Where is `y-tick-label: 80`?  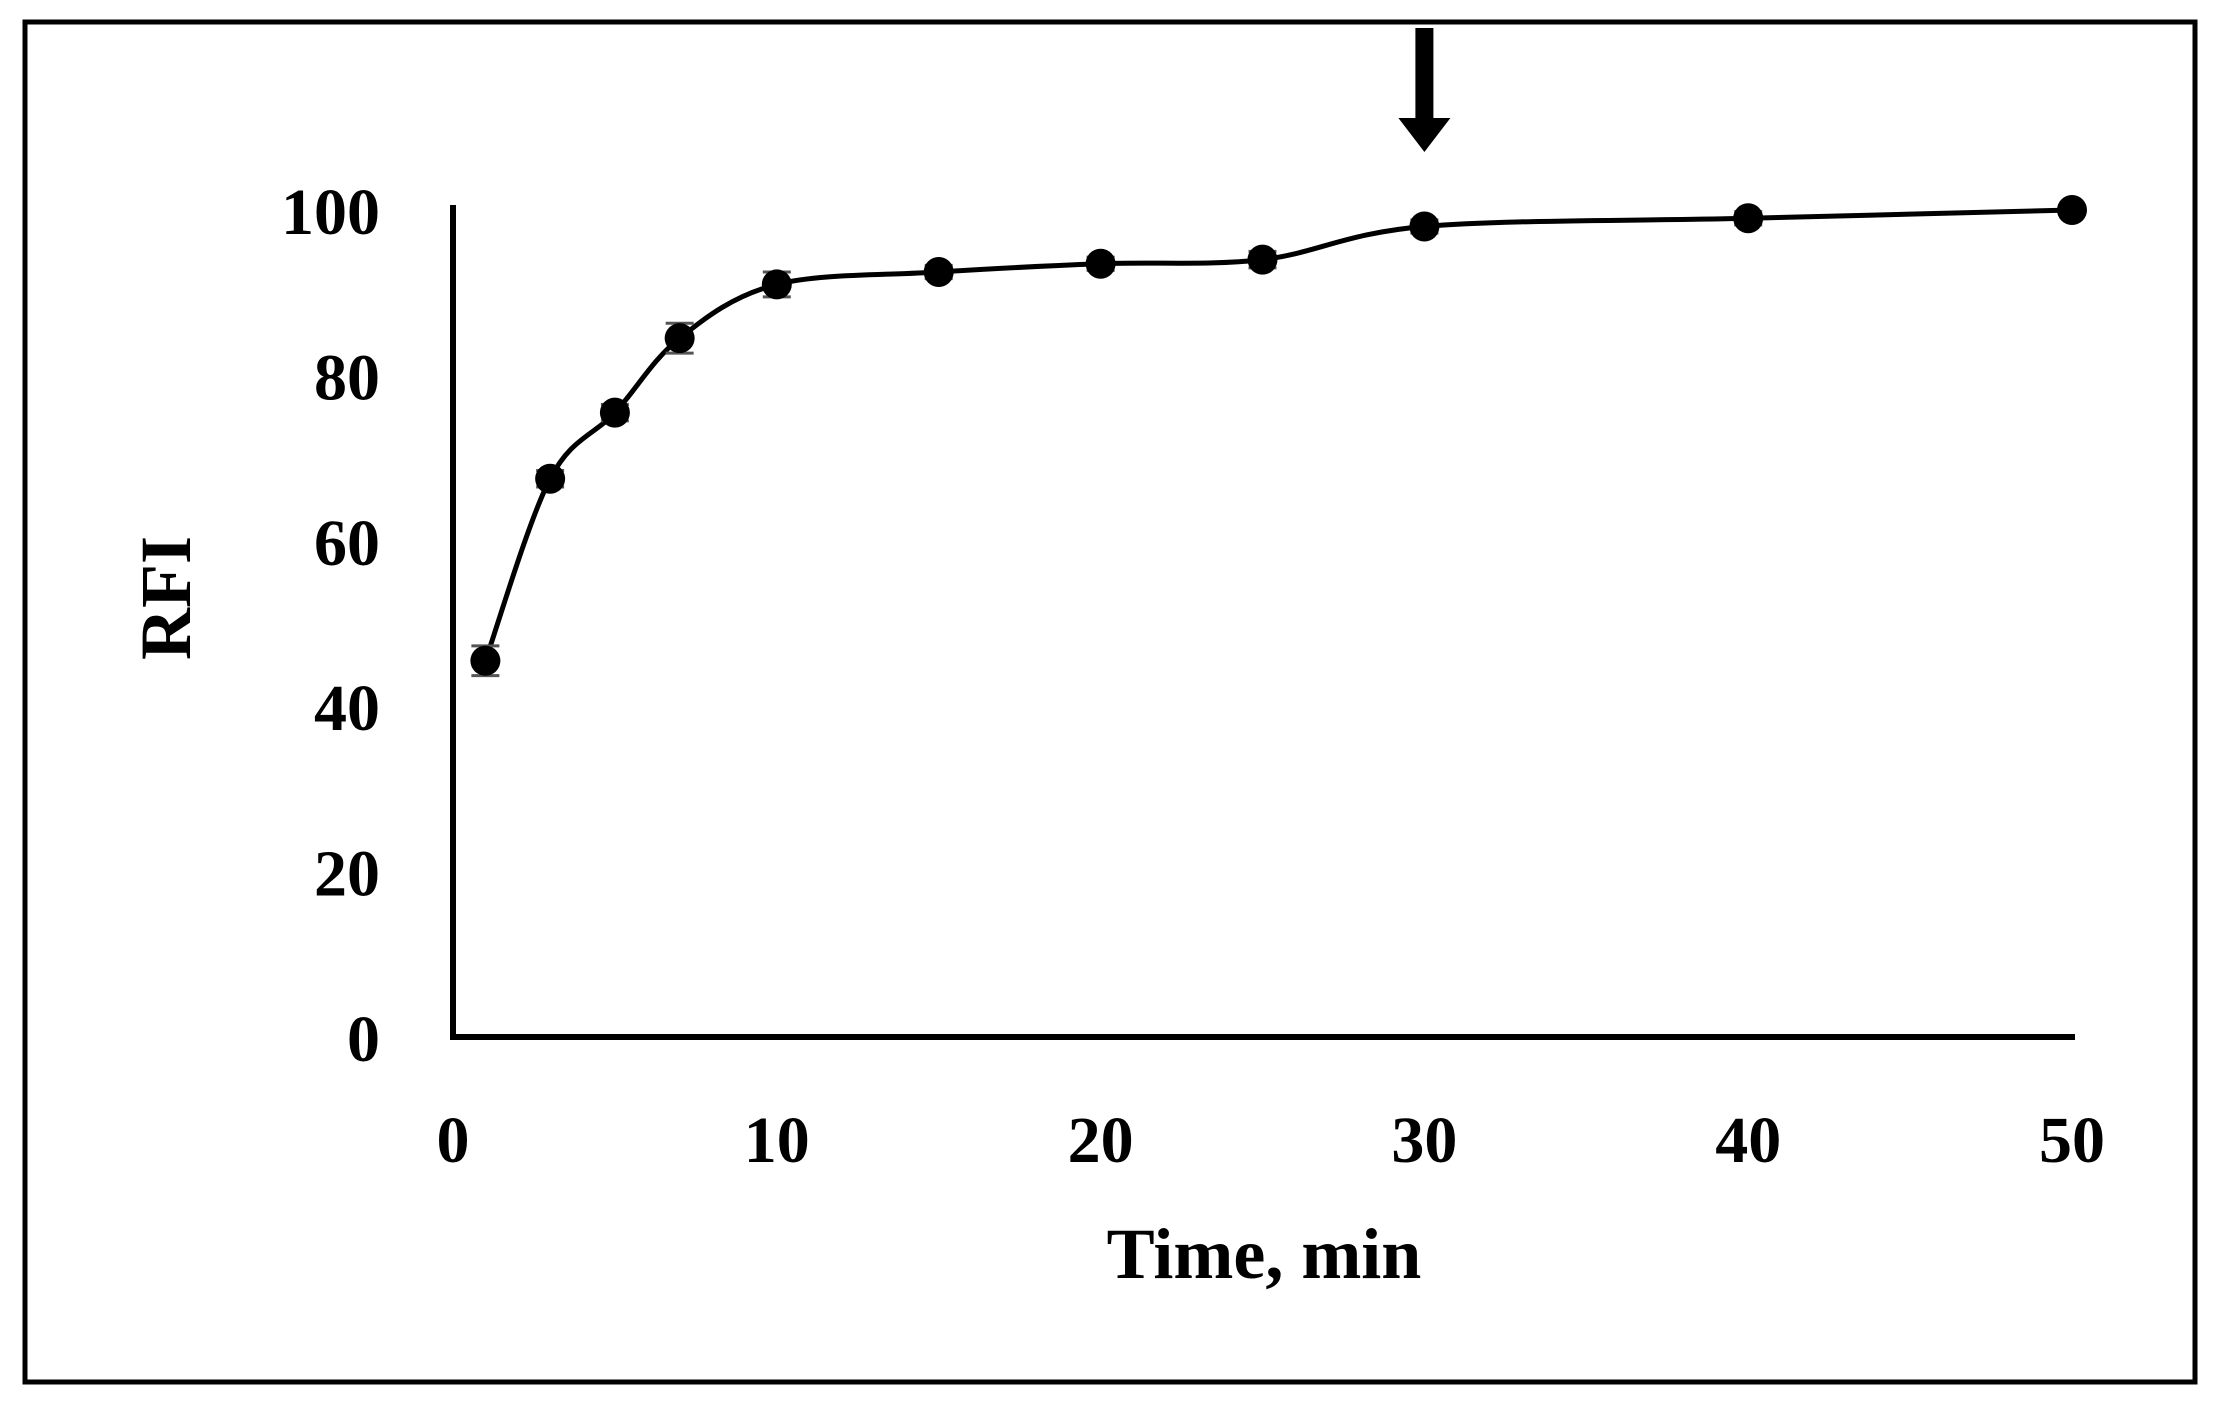
y-tick-label: 80 is located at coordinates (347, 377).